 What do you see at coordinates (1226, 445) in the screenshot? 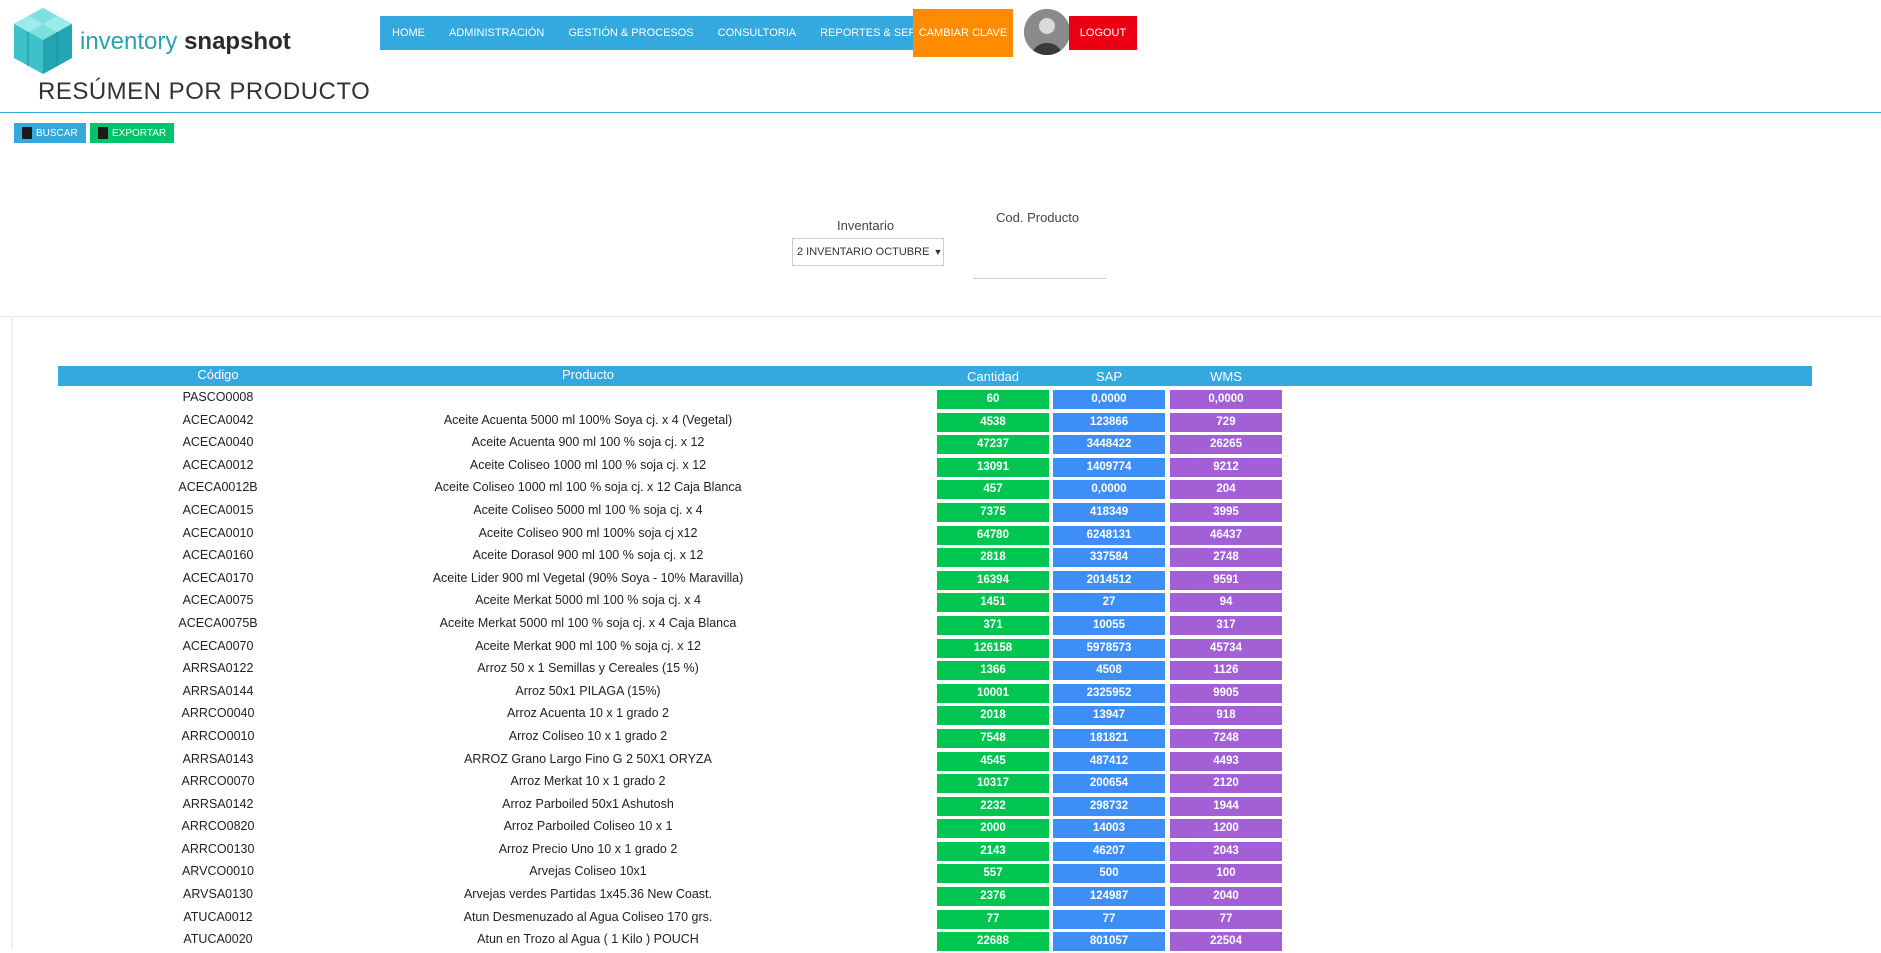
I see `cell-wms: 26265` at bounding box center [1226, 445].